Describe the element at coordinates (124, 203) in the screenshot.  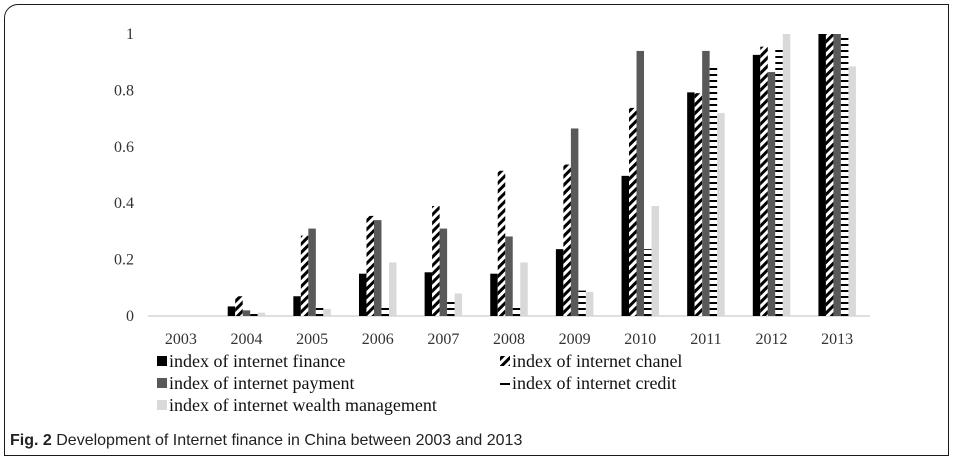
I see `y-tick-label: 0.4` at that location.